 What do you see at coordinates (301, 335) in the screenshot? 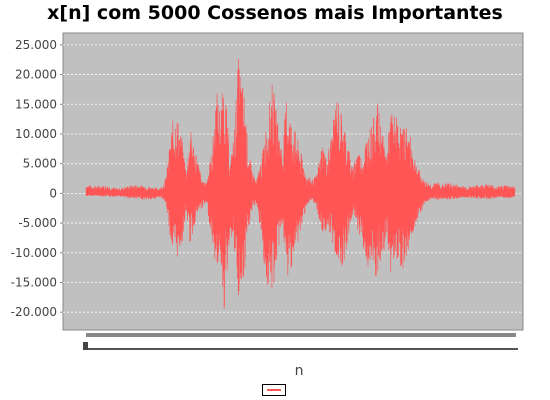
I see `x-axis-bar` at bounding box center [301, 335].